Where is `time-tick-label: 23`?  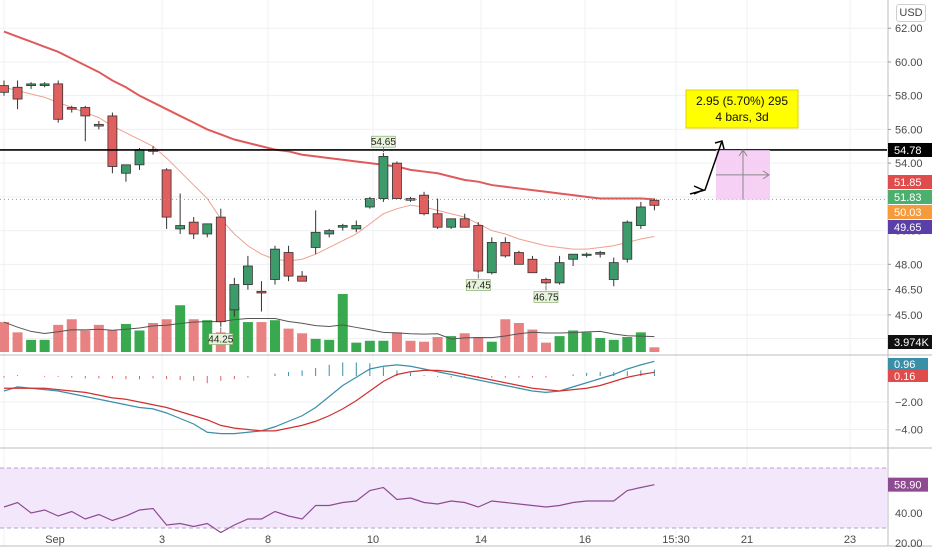 time-tick-label: 23 is located at coordinates (850, 540).